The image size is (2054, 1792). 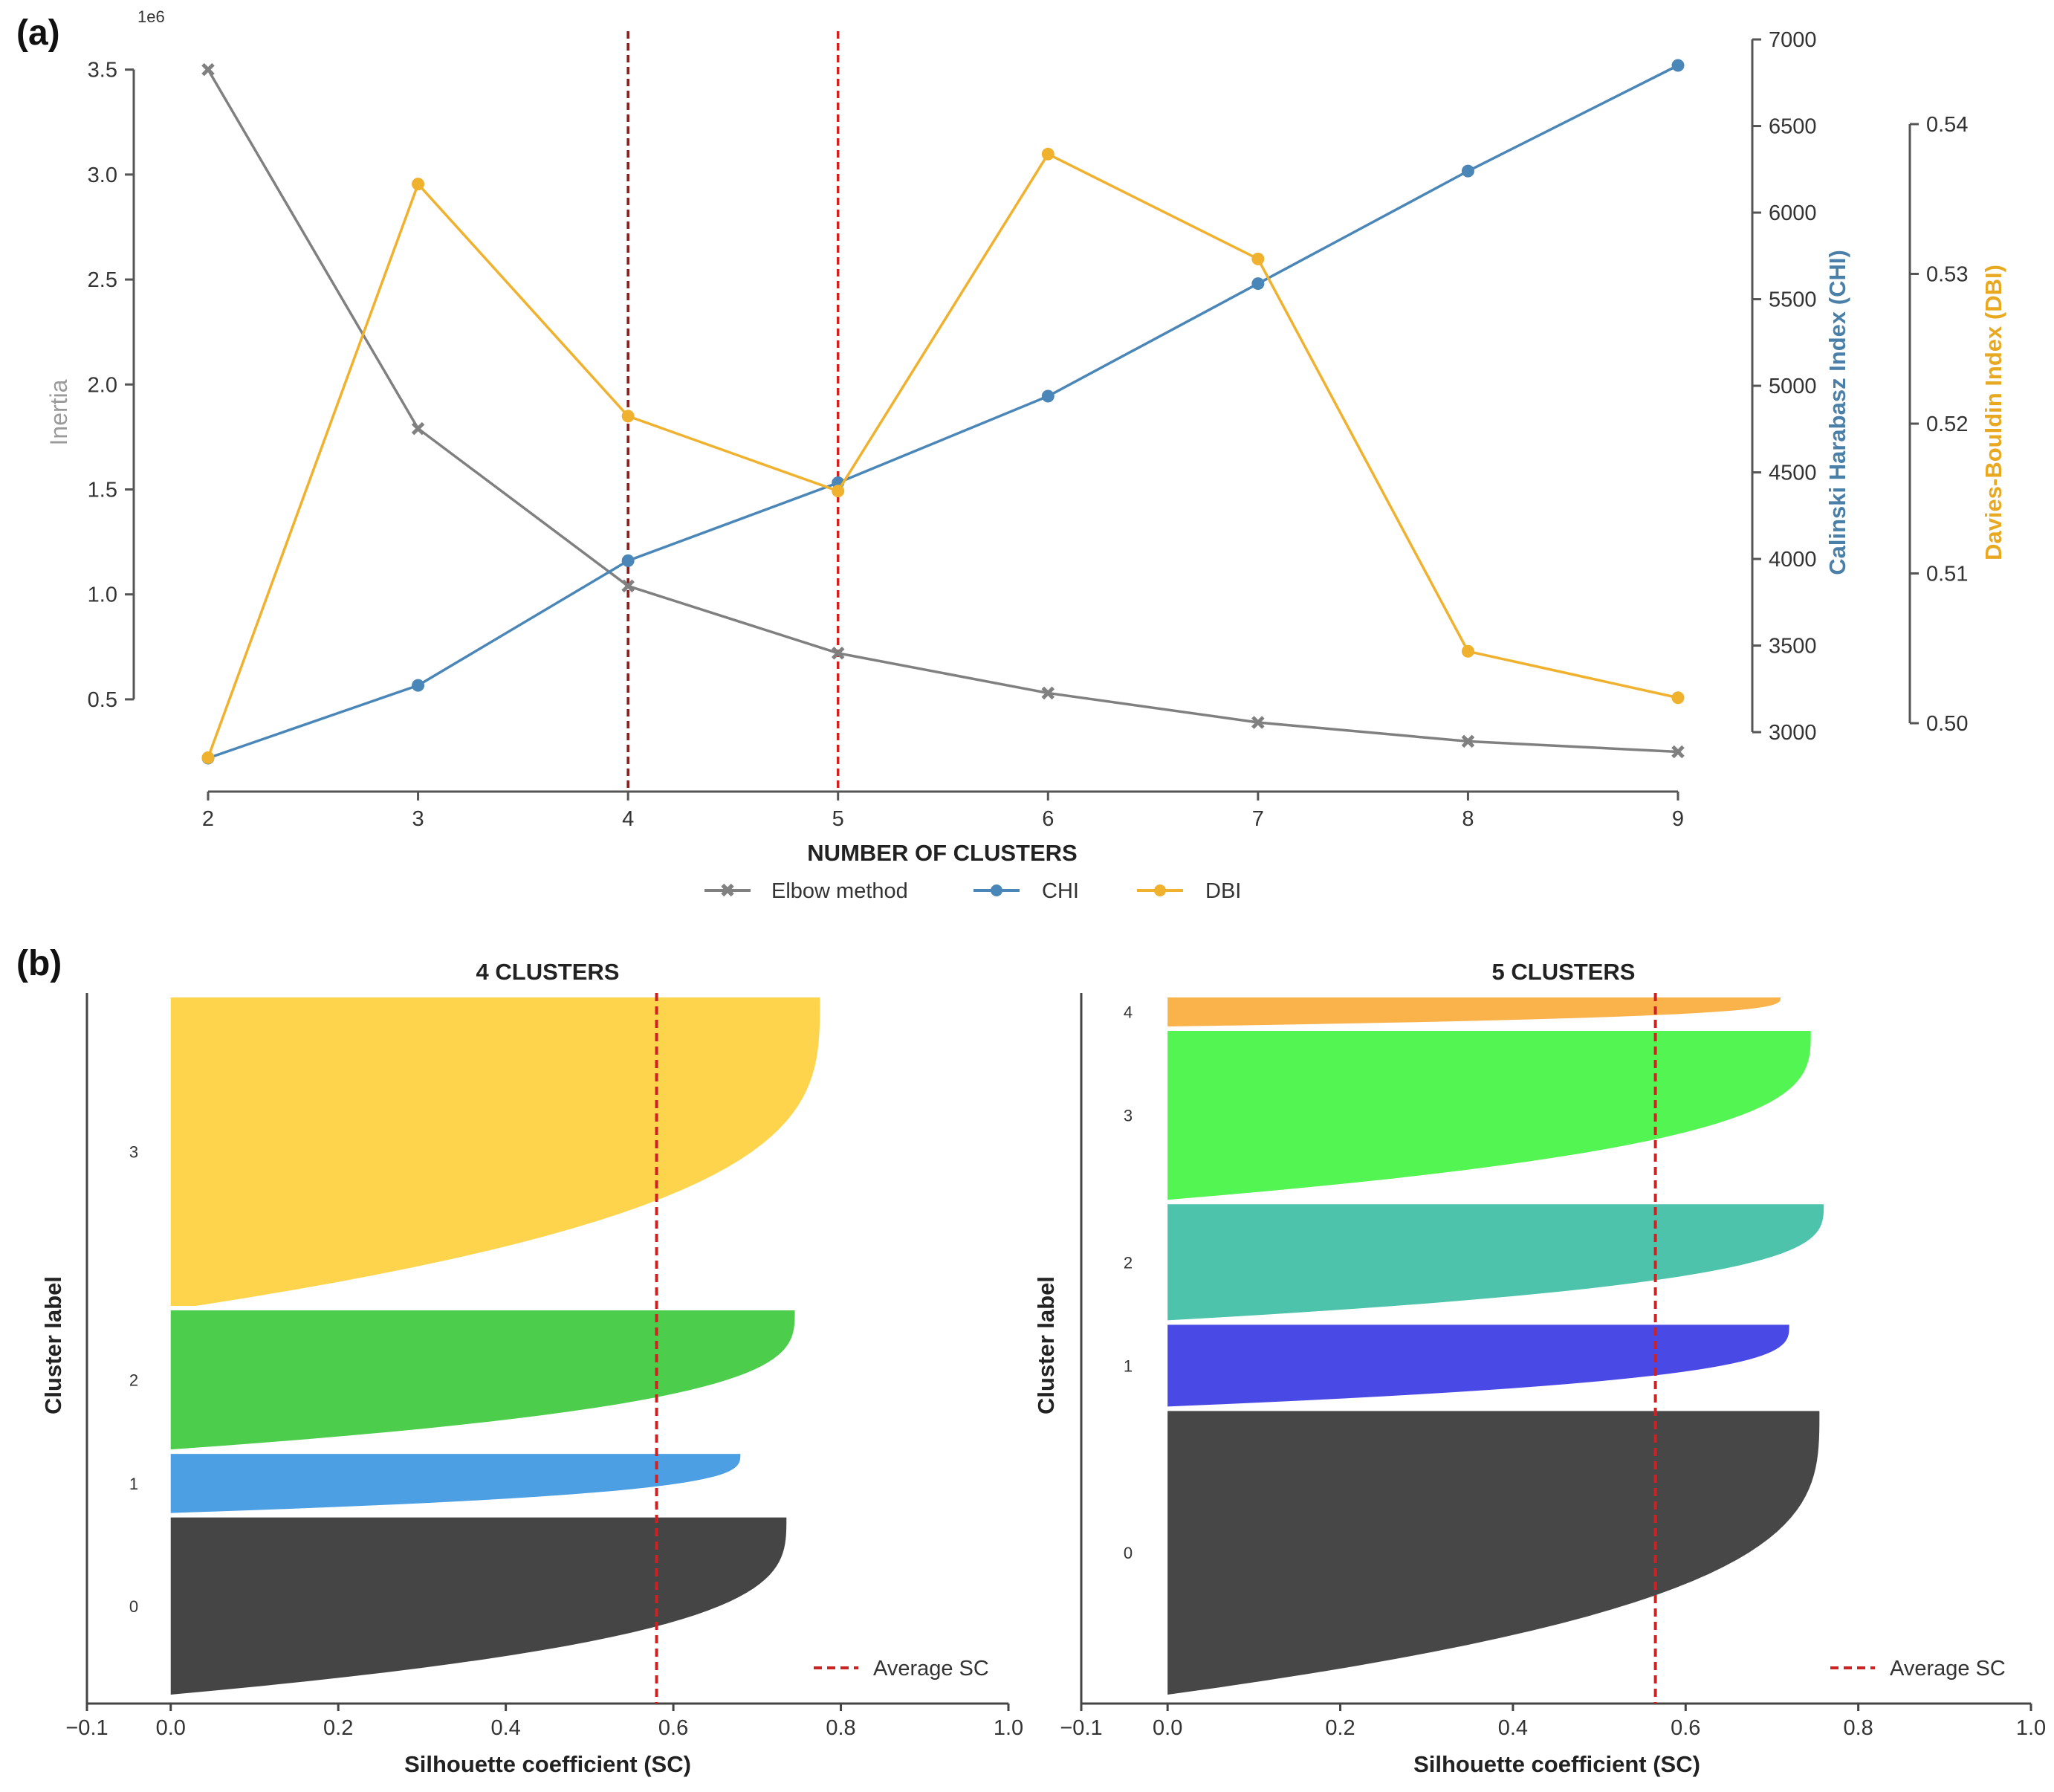 What do you see at coordinates (102, 385) in the screenshot?
I see `left-tick-label: 2.0` at bounding box center [102, 385].